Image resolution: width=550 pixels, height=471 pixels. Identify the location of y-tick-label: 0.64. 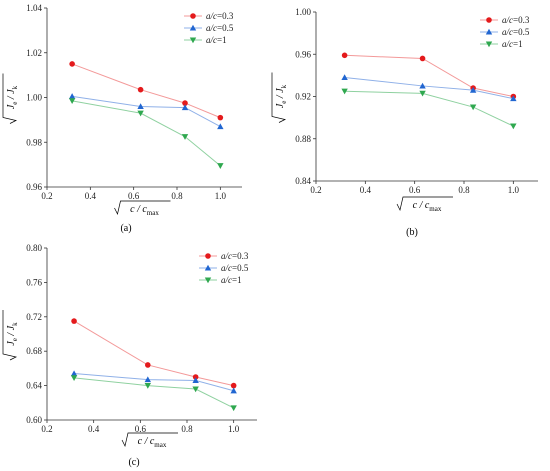
(34, 386).